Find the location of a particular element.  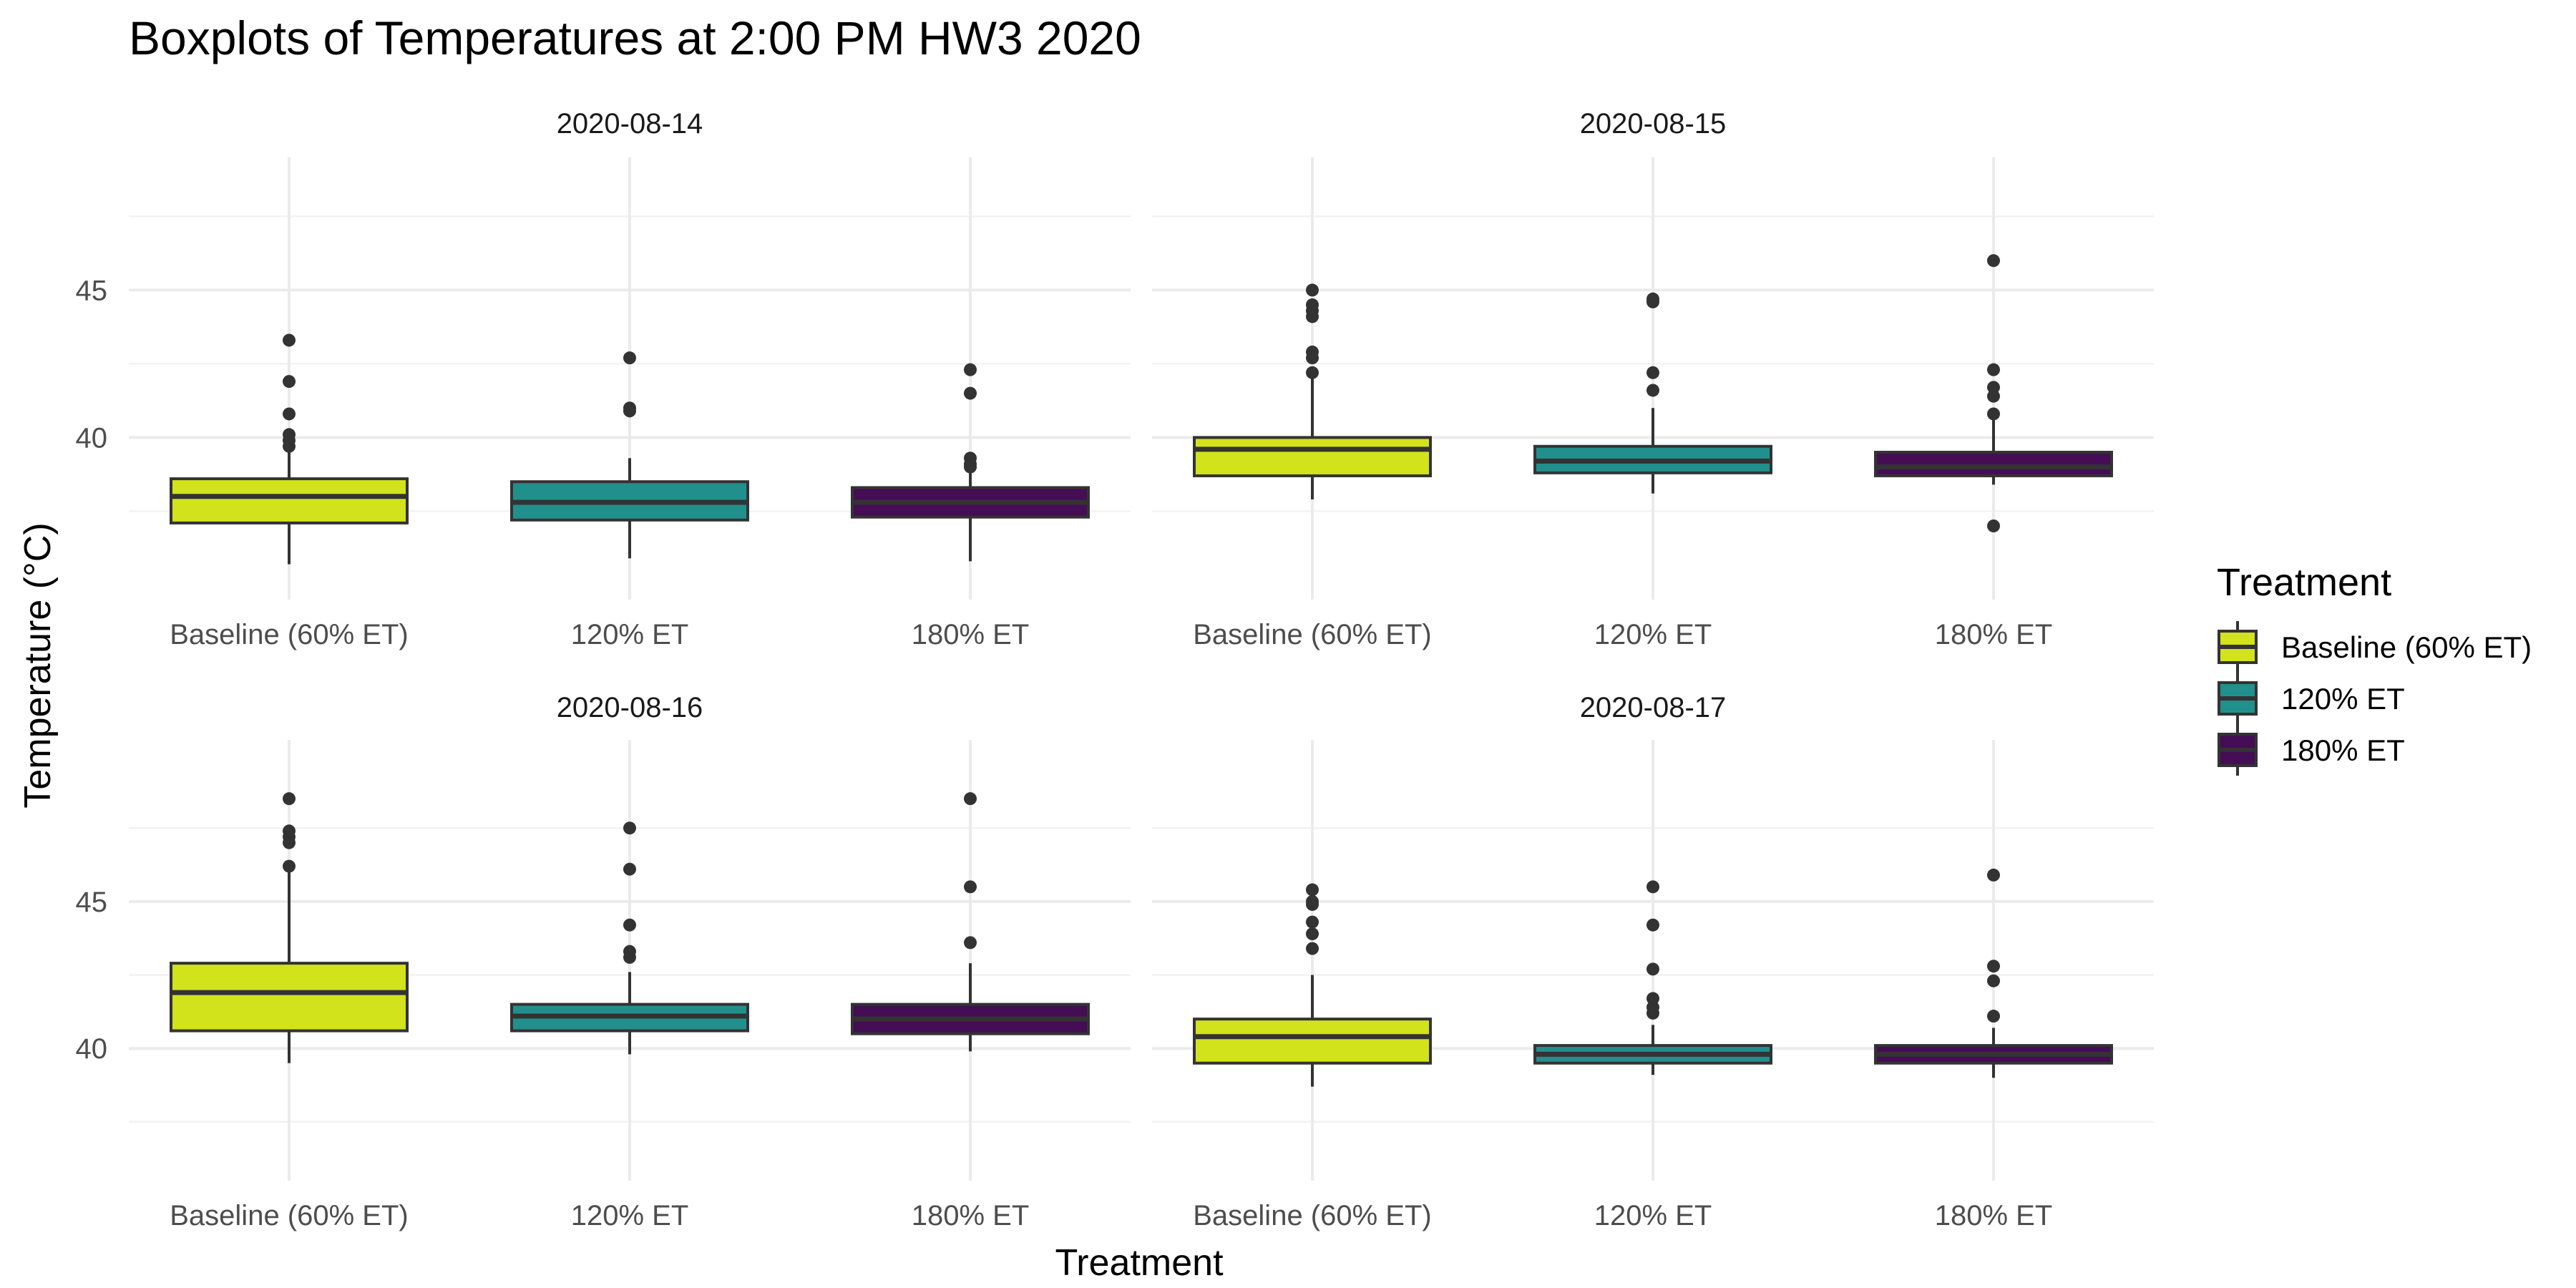

legend-label: 180% ET is located at coordinates (2343, 750).